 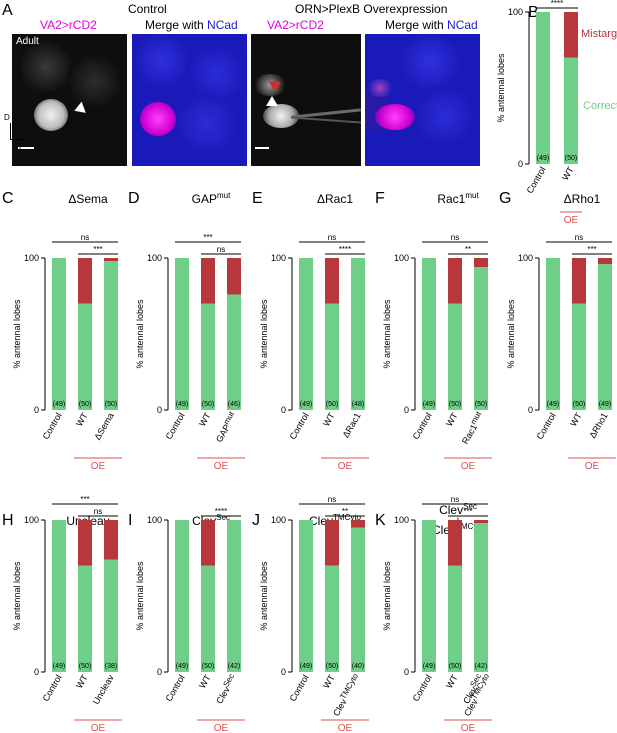 I want to click on micrograph-control-rcd2: Adult, so click(x=69, y=100).